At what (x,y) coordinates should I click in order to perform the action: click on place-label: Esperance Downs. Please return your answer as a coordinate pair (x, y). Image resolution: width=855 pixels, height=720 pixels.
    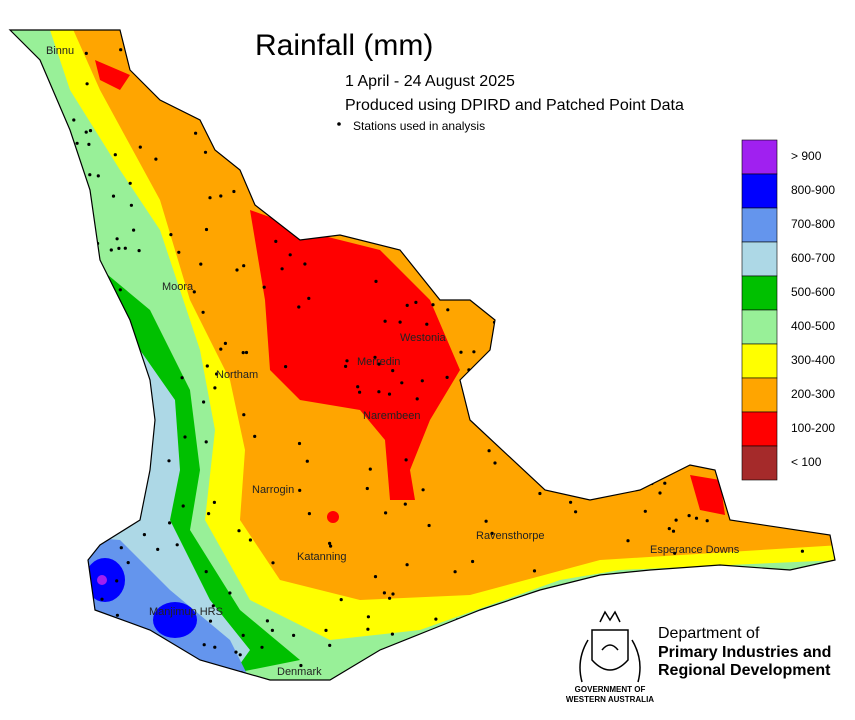
    Looking at the image, I should click on (695, 550).